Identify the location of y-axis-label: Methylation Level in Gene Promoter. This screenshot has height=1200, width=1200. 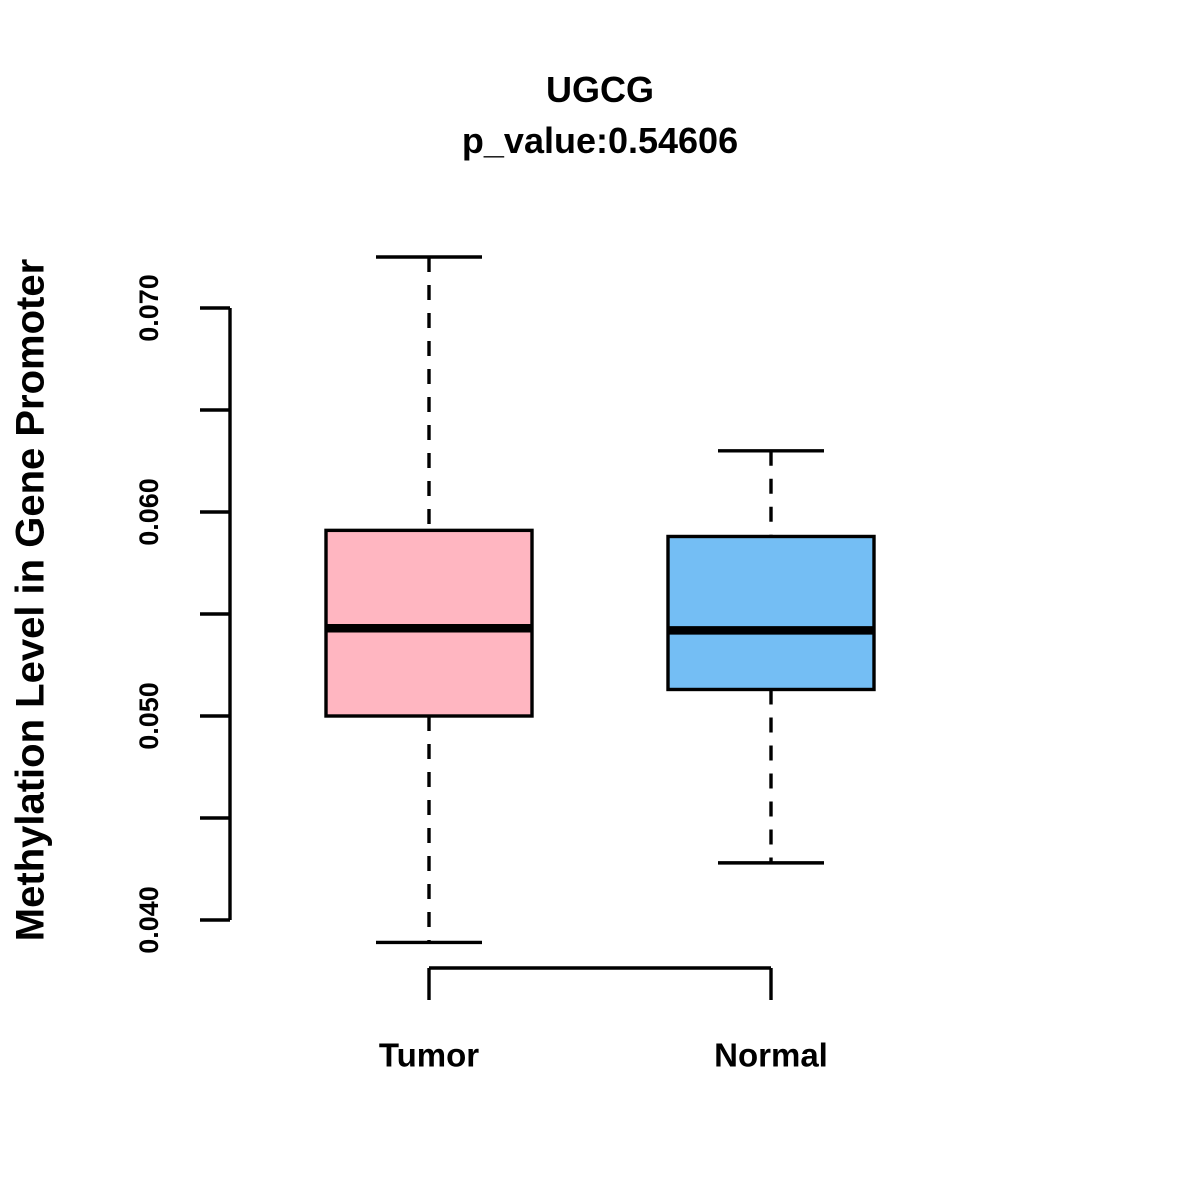
(30, 600).